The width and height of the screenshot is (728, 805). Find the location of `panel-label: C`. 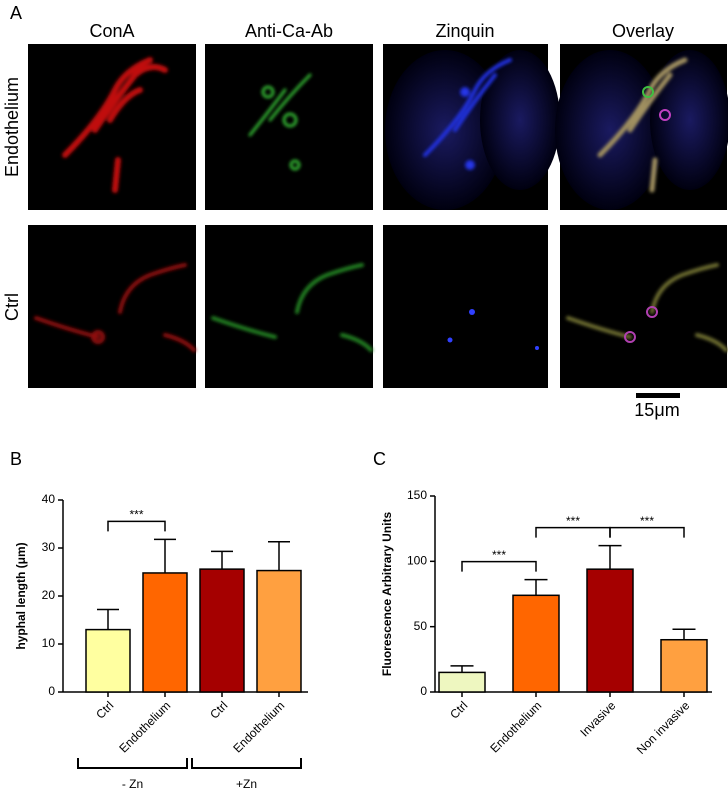

panel-label: C is located at coordinates (379, 459).